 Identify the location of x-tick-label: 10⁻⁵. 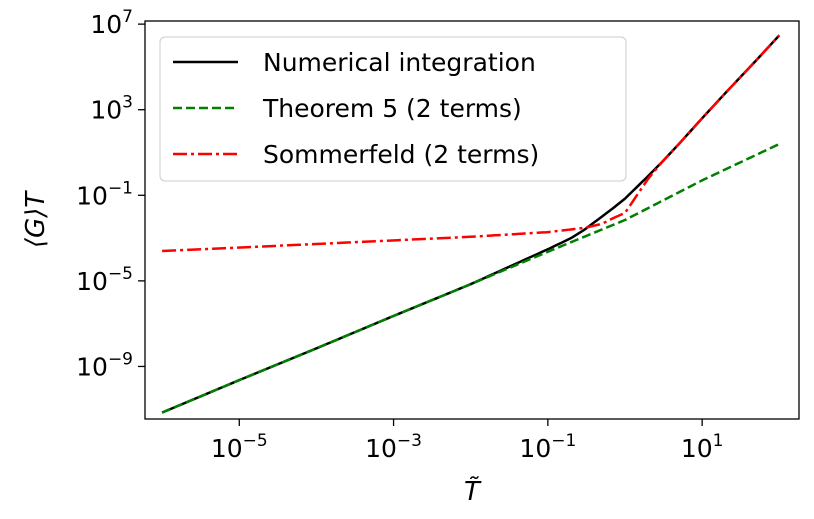
(239, 447).